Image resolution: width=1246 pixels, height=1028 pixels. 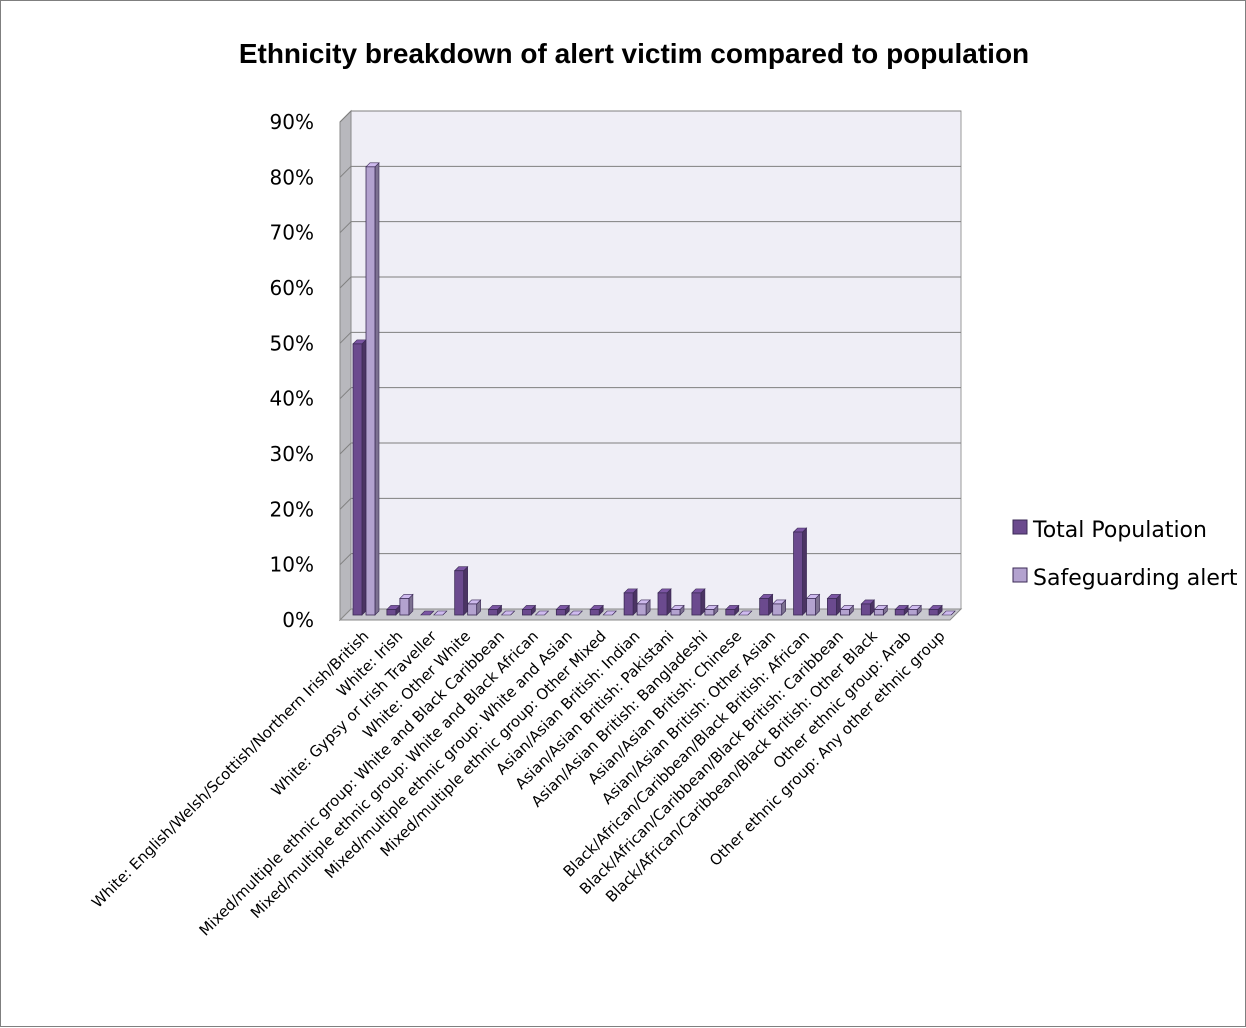 What do you see at coordinates (292, 454) in the screenshot?
I see `y-tick-label: 30%` at bounding box center [292, 454].